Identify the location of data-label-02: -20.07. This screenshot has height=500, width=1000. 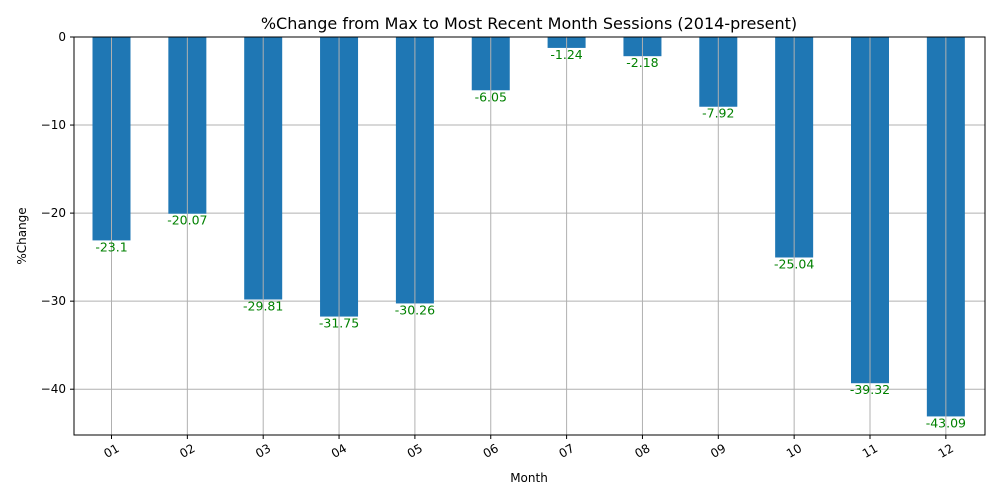
(187, 220).